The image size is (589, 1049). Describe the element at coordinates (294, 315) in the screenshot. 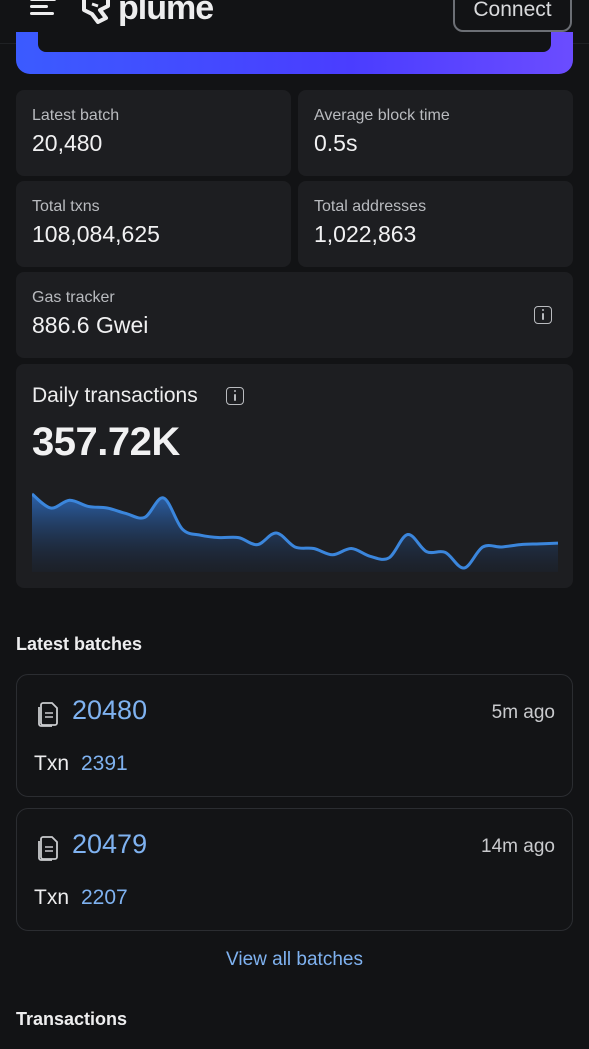

I see `stat-card-gas-tracker: Gas tracker 886.6 Gwei` at that location.